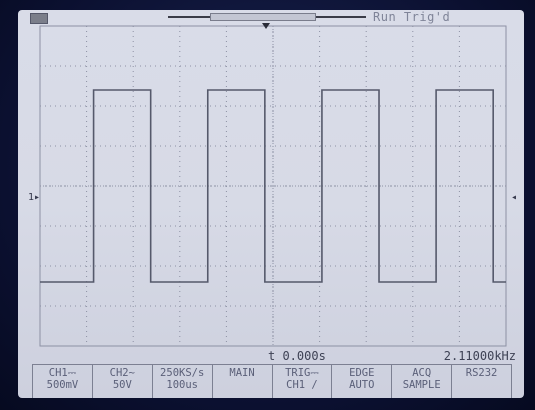 The width and height of the screenshot is (535, 410). What do you see at coordinates (481, 373) in the screenshot?
I see `menu-rs232-label: RS232` at bounding box center [481, 373].